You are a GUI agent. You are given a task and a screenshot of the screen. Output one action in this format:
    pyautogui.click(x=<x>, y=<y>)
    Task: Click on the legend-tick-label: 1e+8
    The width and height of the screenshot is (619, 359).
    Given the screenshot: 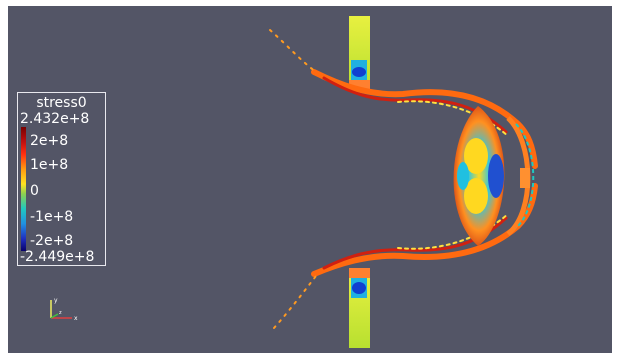 What is the action you would take?
    pyautogui.click(x=49, y=165)
    